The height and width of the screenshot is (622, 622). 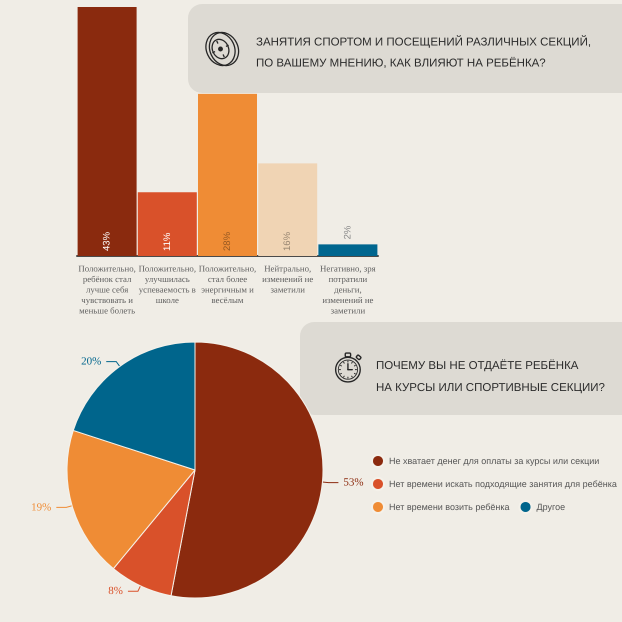 I want to click on text: ПОЧЕМУ ВЫ НЕ ОТДАЁТЕ РЕБЁНКА НА КУРСЫ ИЛИ СПОРТИВНЫЕ СЕКЦИИ?, so click(x=490, y=376).